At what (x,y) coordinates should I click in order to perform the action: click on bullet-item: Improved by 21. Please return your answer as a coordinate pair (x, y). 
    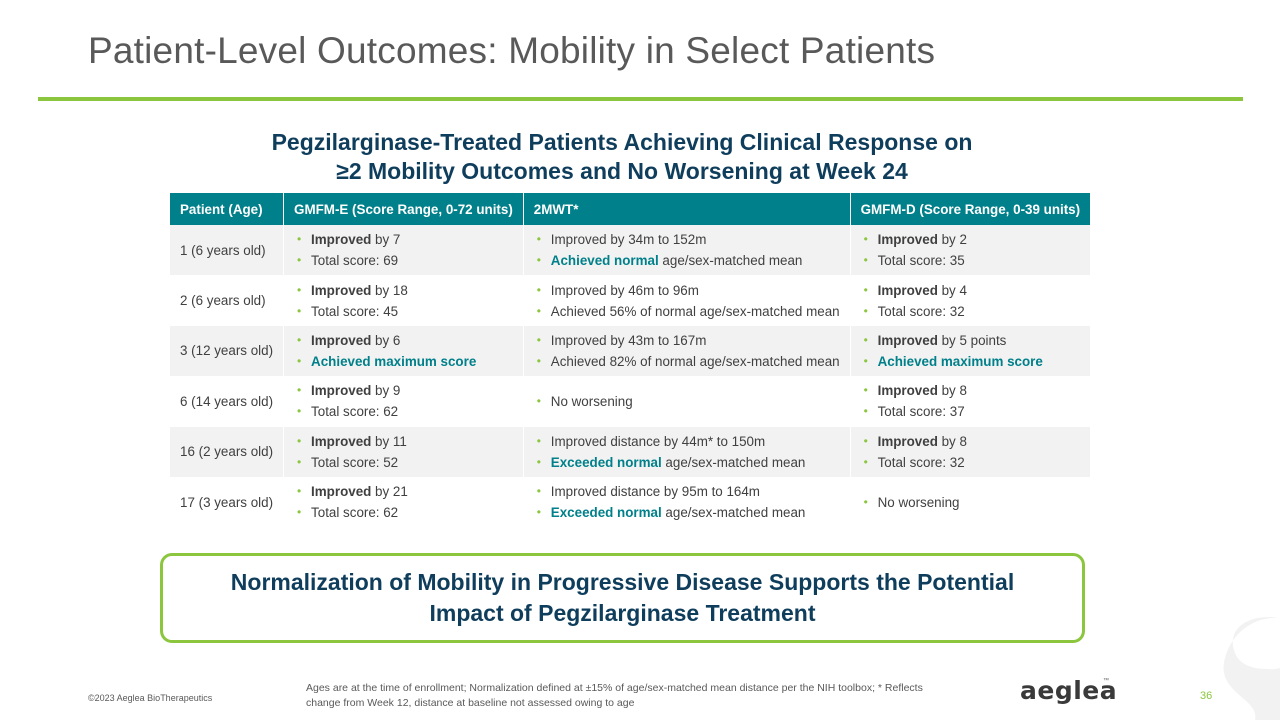
    Looking at the image, I should click on (403, 491).